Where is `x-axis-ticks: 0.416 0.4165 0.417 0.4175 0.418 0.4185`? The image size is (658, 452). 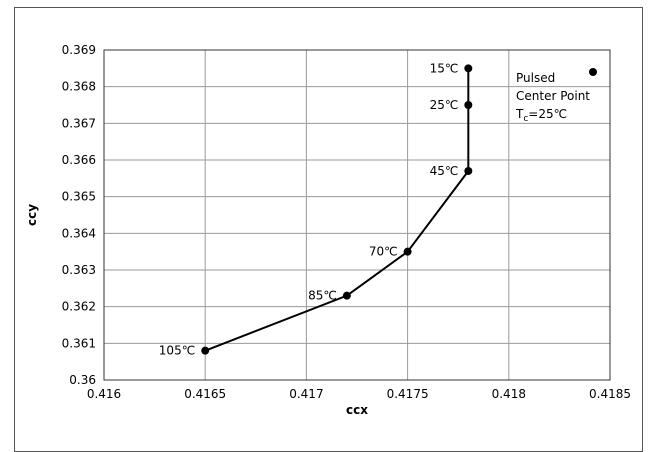
x-axis-ticks: 0.416 0.4165 0.417 0.4175 0.418 0.4185 is located at coordinates (359, 394).